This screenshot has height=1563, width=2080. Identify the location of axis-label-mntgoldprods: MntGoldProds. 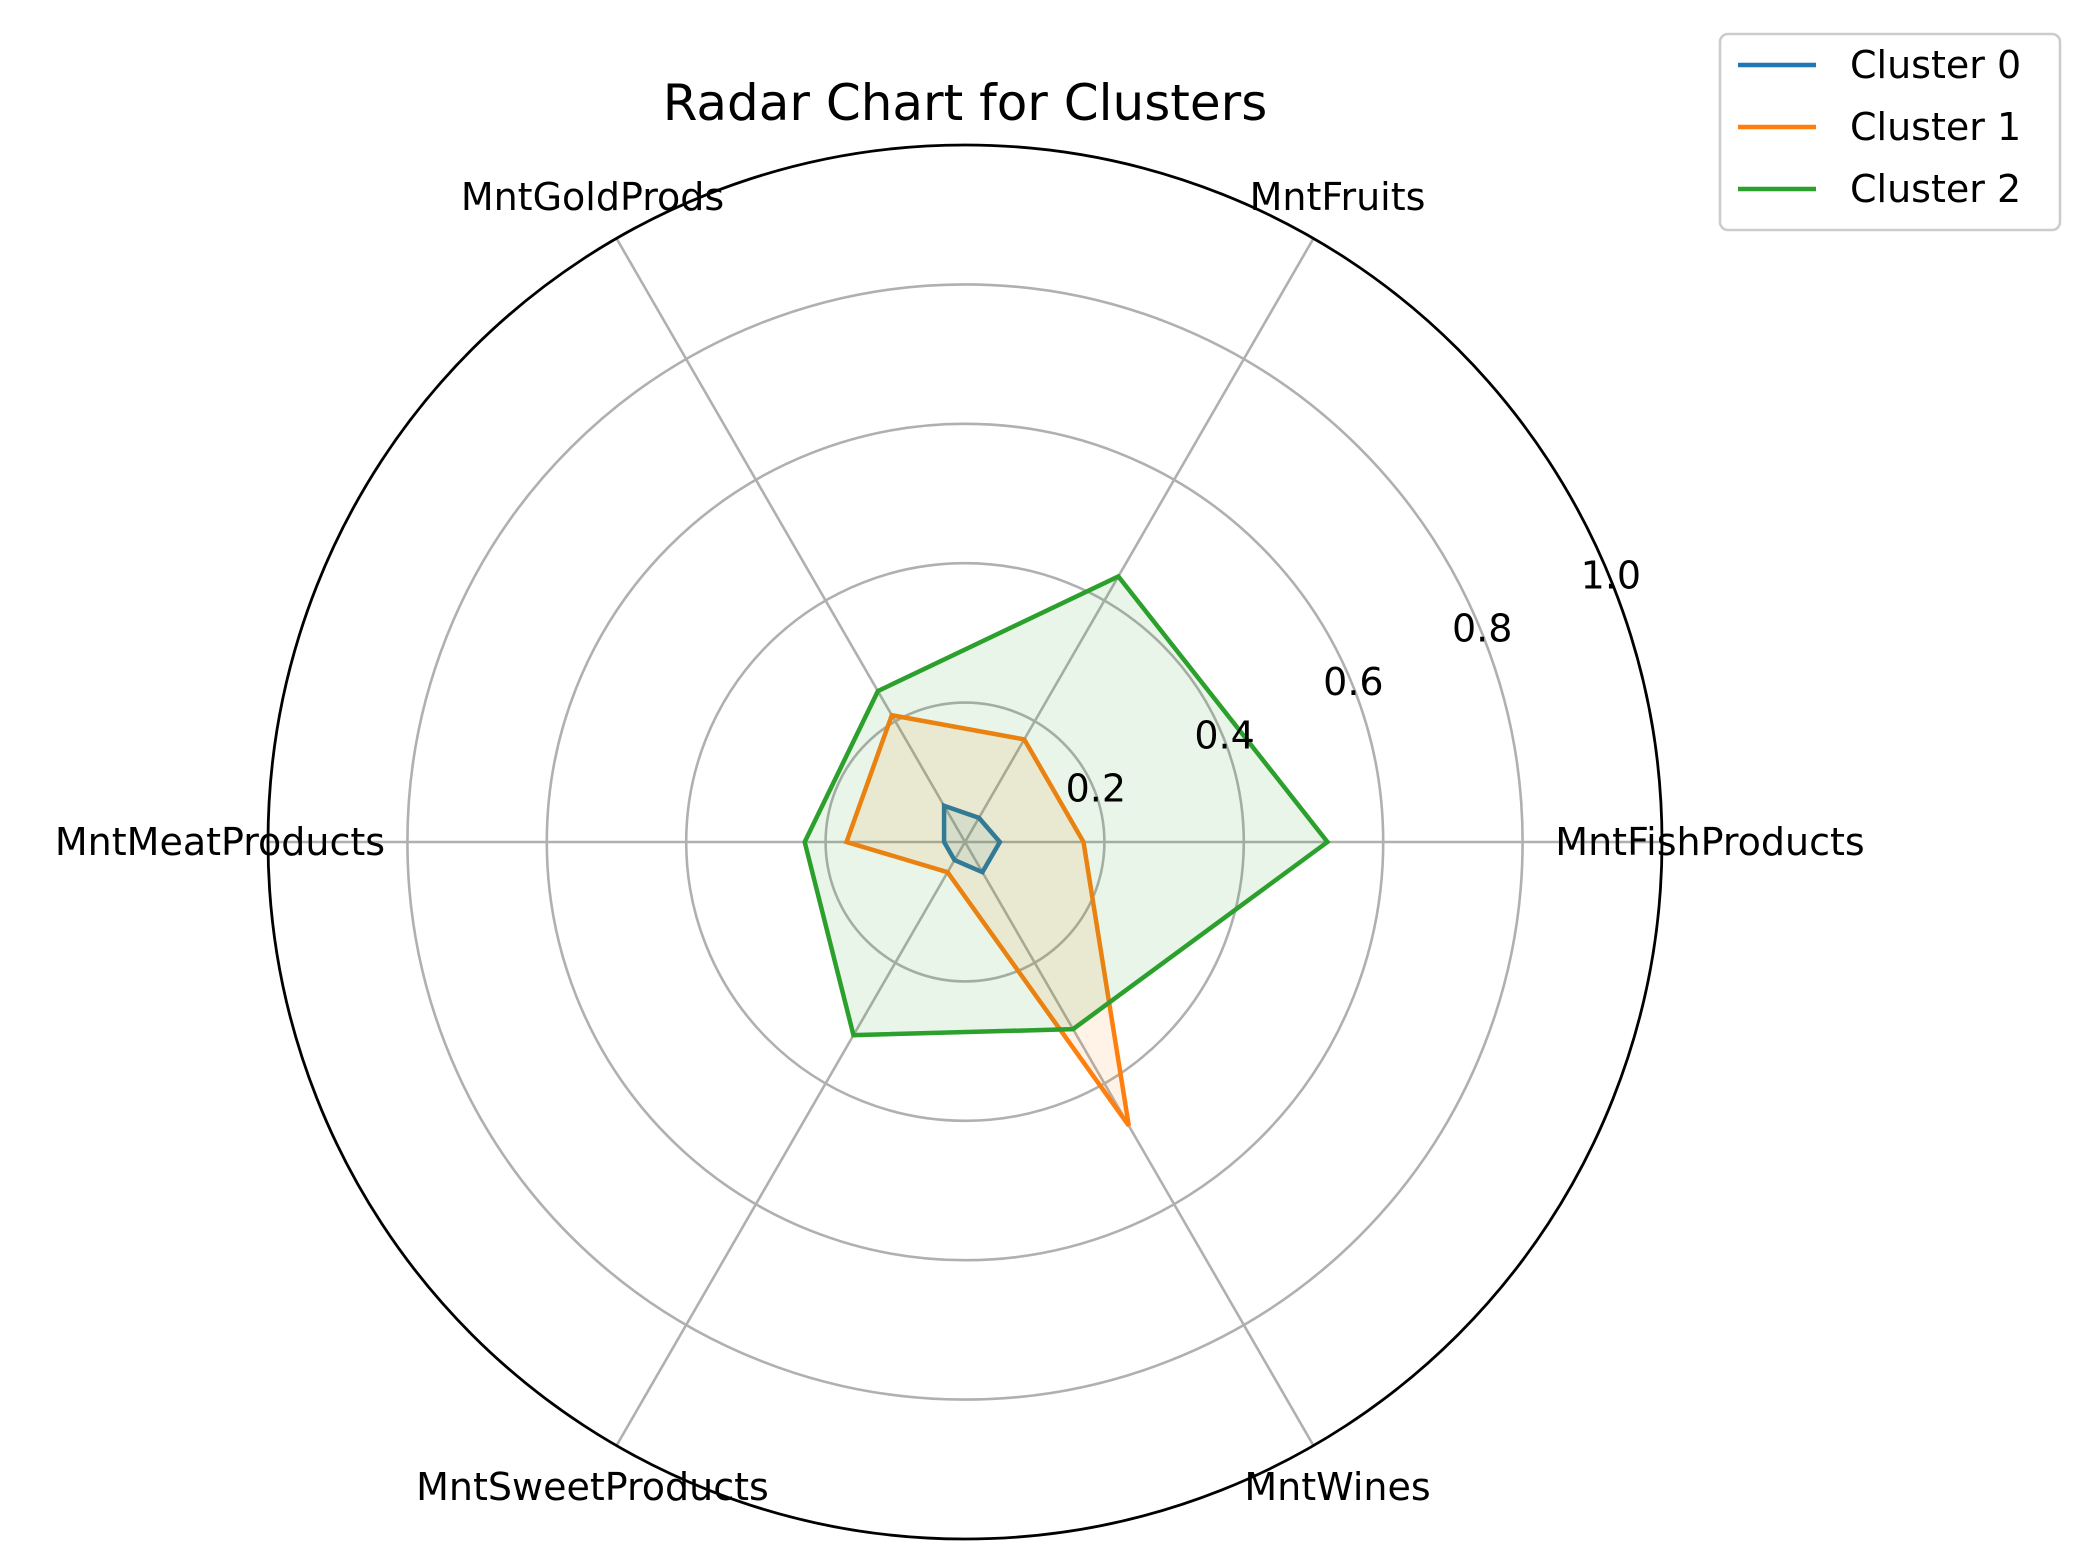
(592, 197).